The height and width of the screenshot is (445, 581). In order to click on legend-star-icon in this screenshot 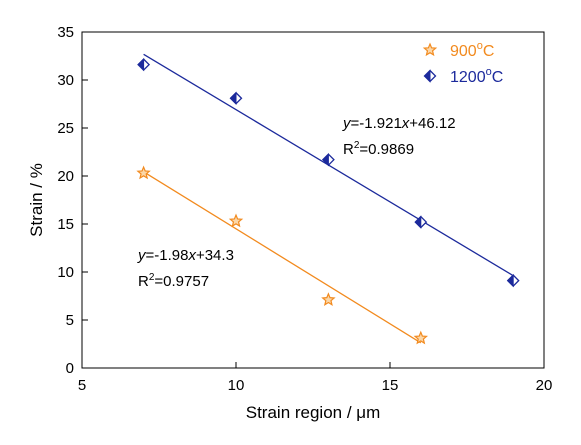, I will do `click(430, 49)`.